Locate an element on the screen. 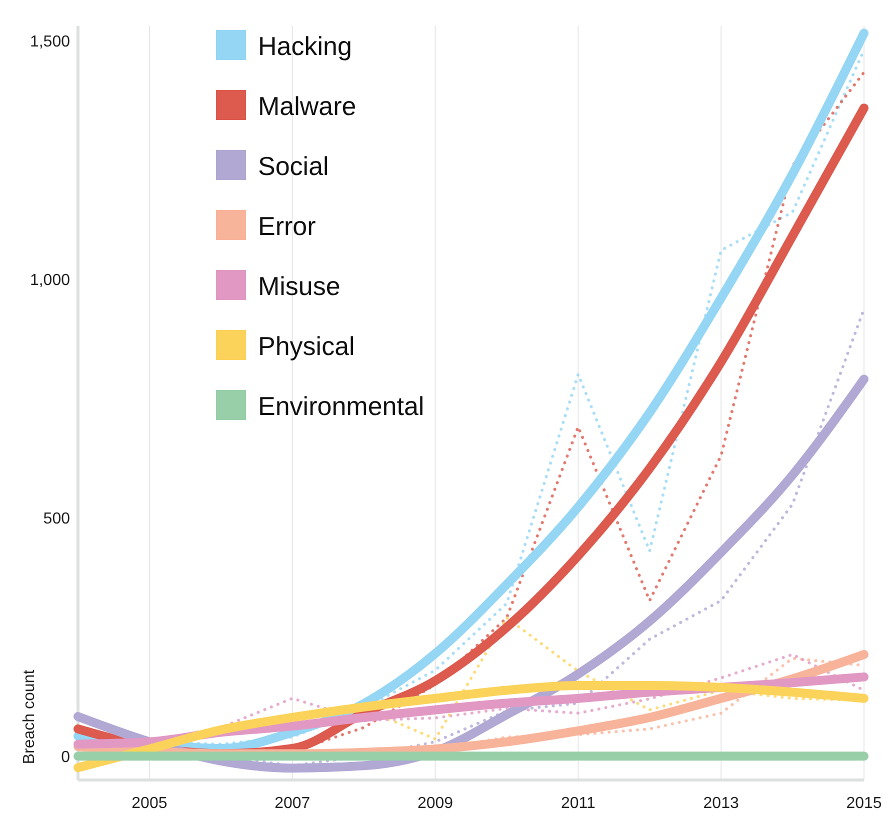 Image resolution: width=896 pixels, height=828 pixels. y-tick-label: 1,500 is located at coordinates (50, 41).